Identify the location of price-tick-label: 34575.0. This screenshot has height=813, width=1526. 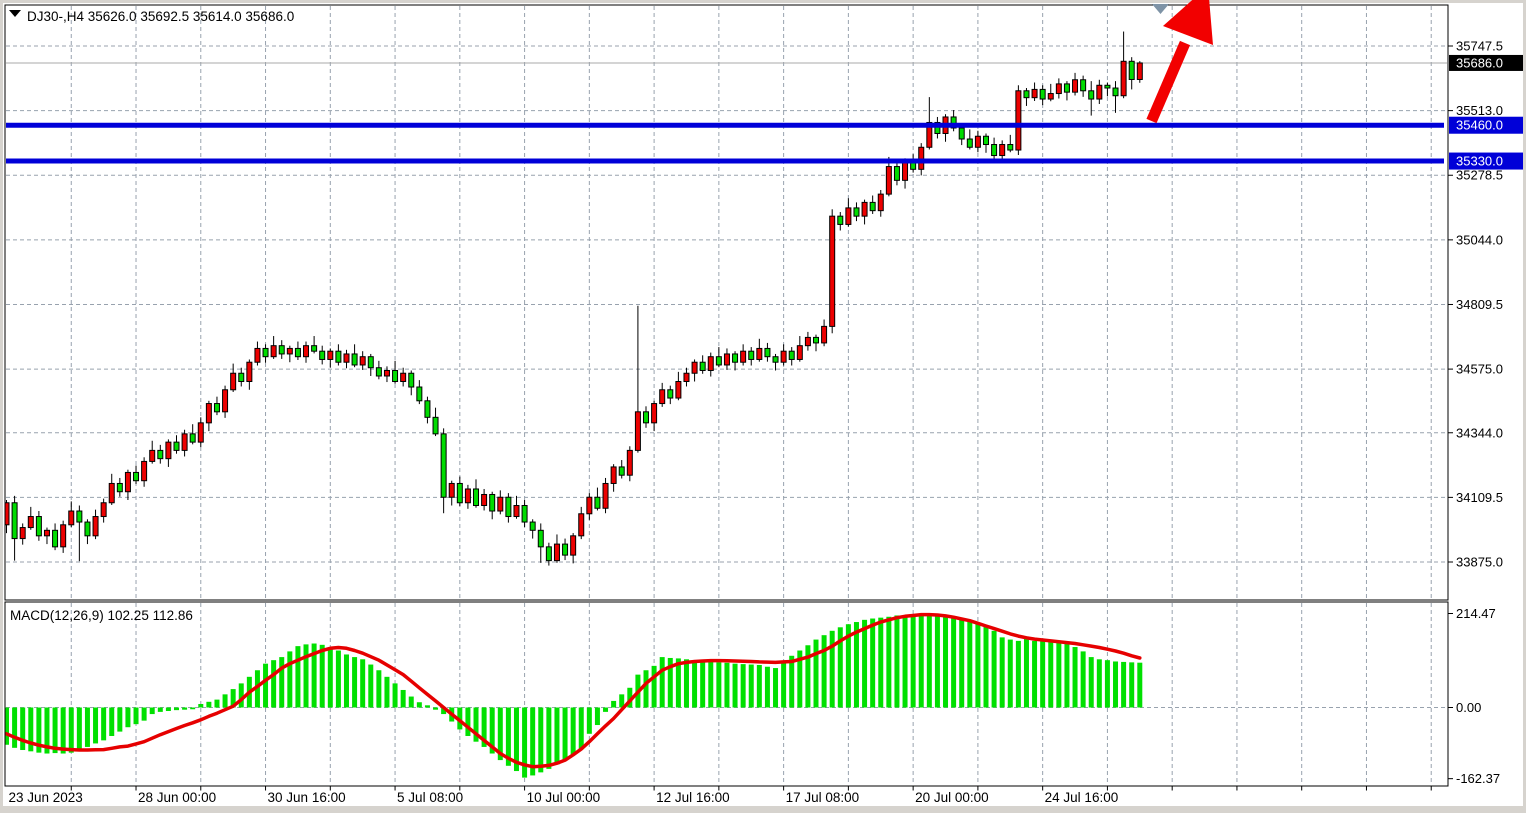
(1479, 369).